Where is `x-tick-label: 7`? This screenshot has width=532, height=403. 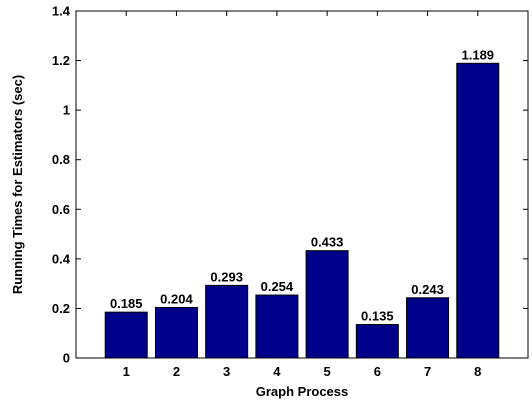
x-tick-label: 7 is located at coordinates (427, 371).